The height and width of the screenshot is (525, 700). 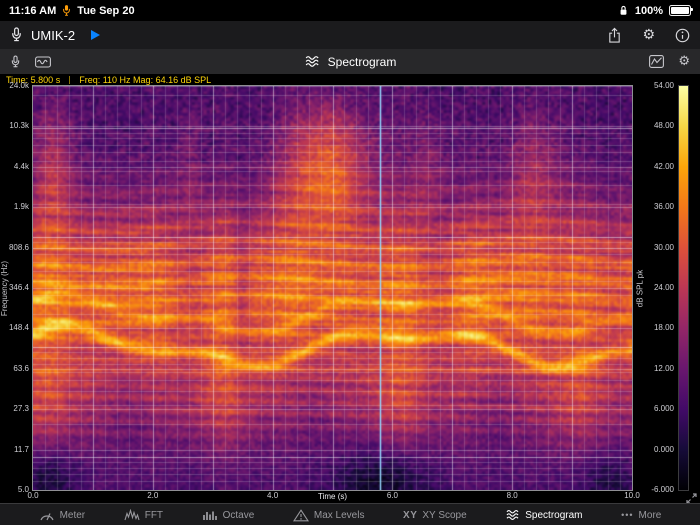 I want to click on time-tick: 8.0, so click(x=512, y=495).